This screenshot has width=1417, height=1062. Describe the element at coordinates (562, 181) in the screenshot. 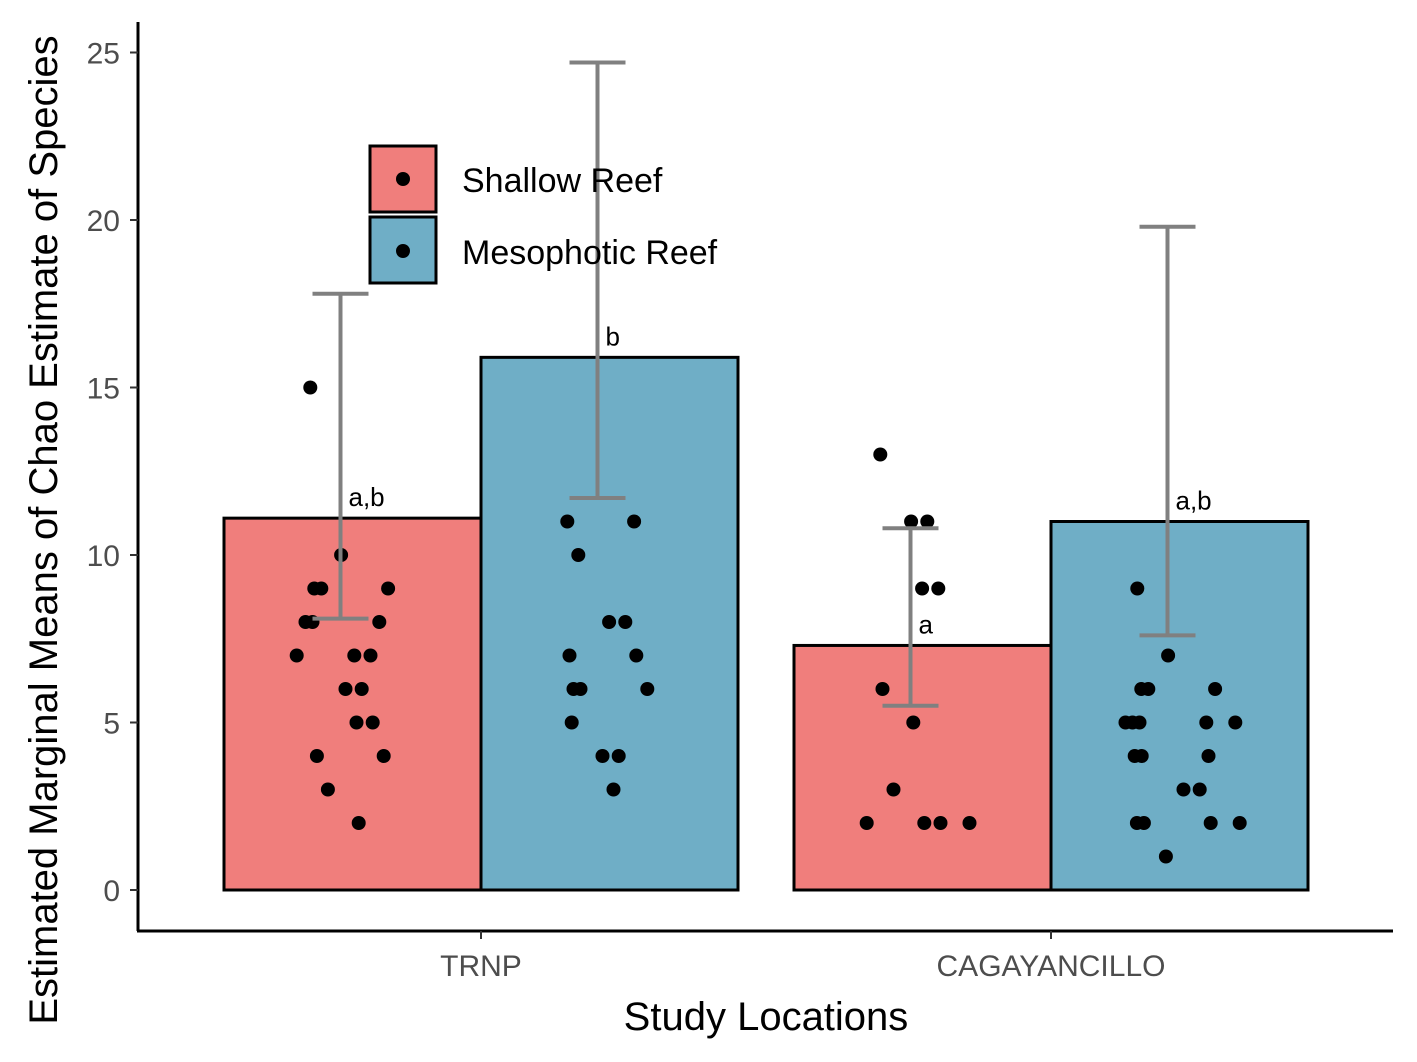

I see `legend-label-shallow-reef: Shallow Reef` at that location.